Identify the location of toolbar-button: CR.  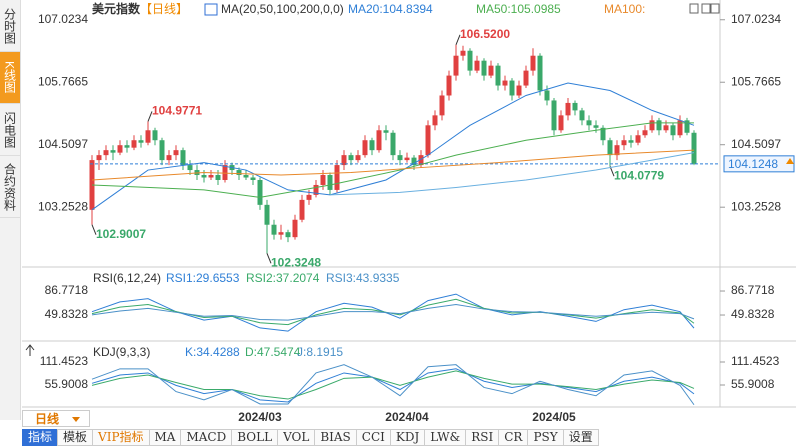
(513, 437).